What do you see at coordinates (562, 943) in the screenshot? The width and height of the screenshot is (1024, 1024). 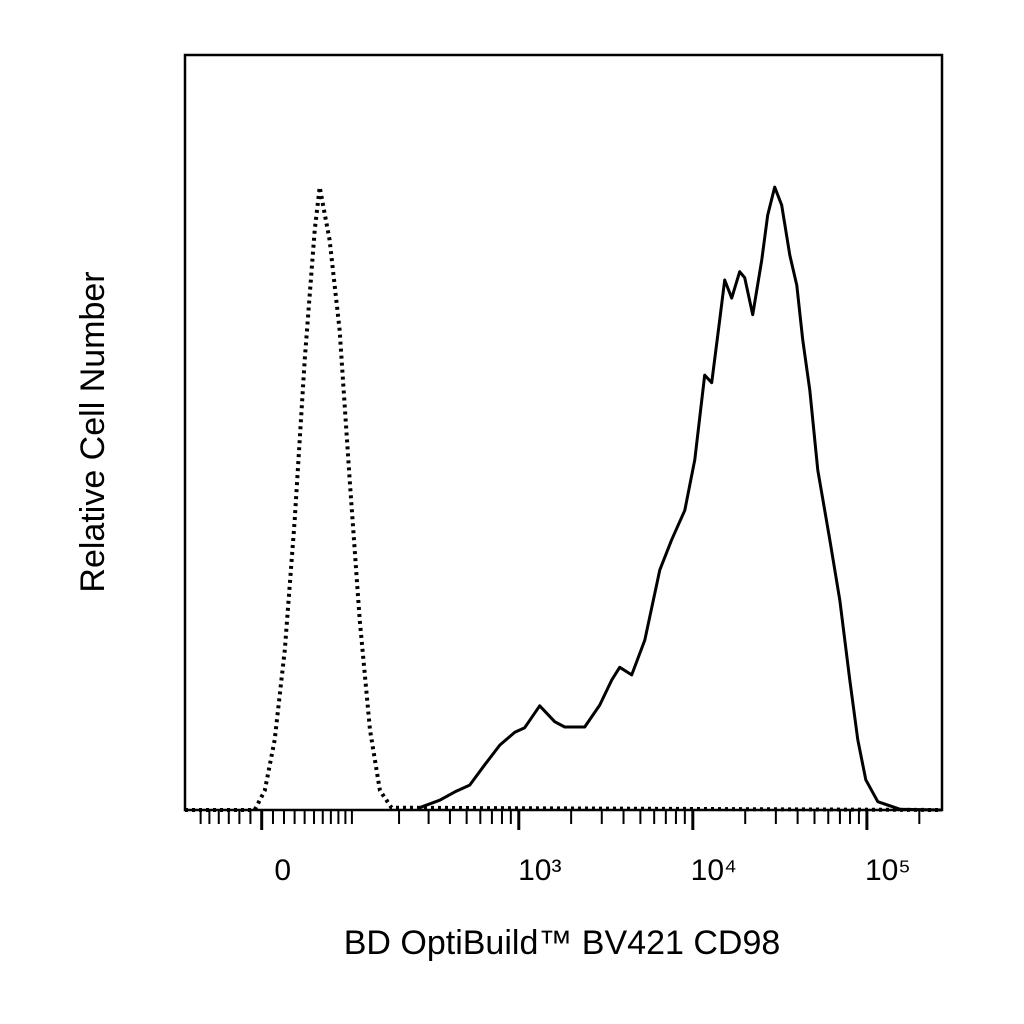 I see `x-axis-label: BD OptiBuild™ BV421 CD98` at bounding box center [562, 943].